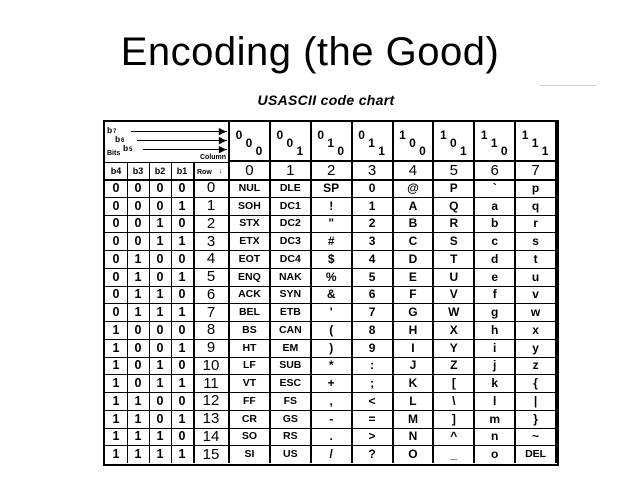  I want to click on code-cell: DC3, so click(290, 241).